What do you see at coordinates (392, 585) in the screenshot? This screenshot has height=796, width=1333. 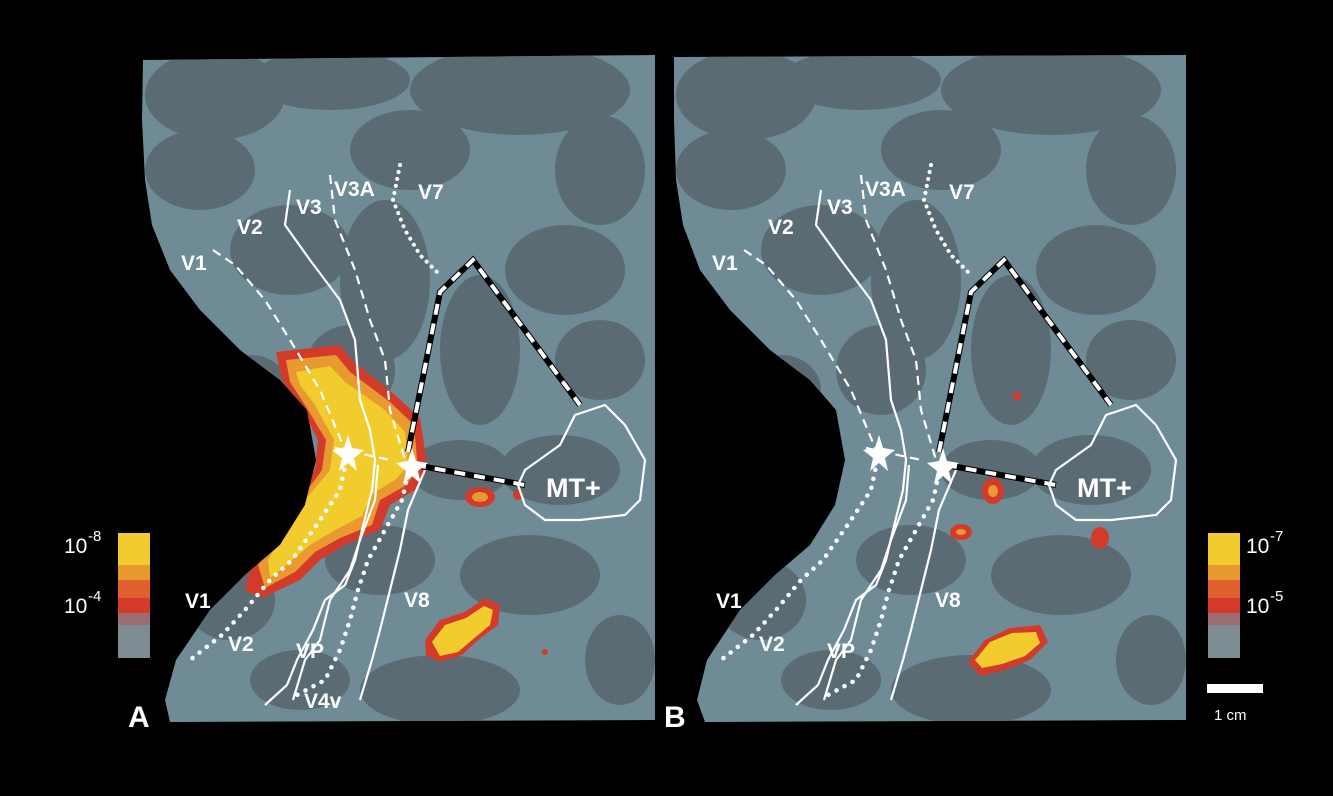 I see `v4v-v8-boundary-a` at bounding box center [392, 585].